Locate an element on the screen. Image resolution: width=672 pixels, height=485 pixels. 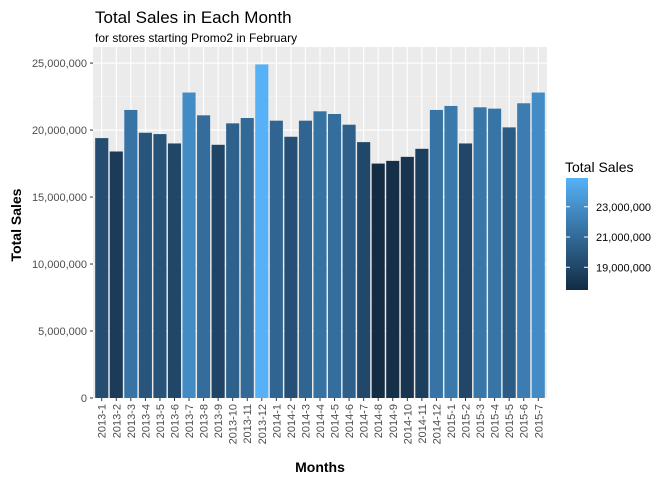
chart-title: Total Sales in Each Month is located at coordinates (193, 17).